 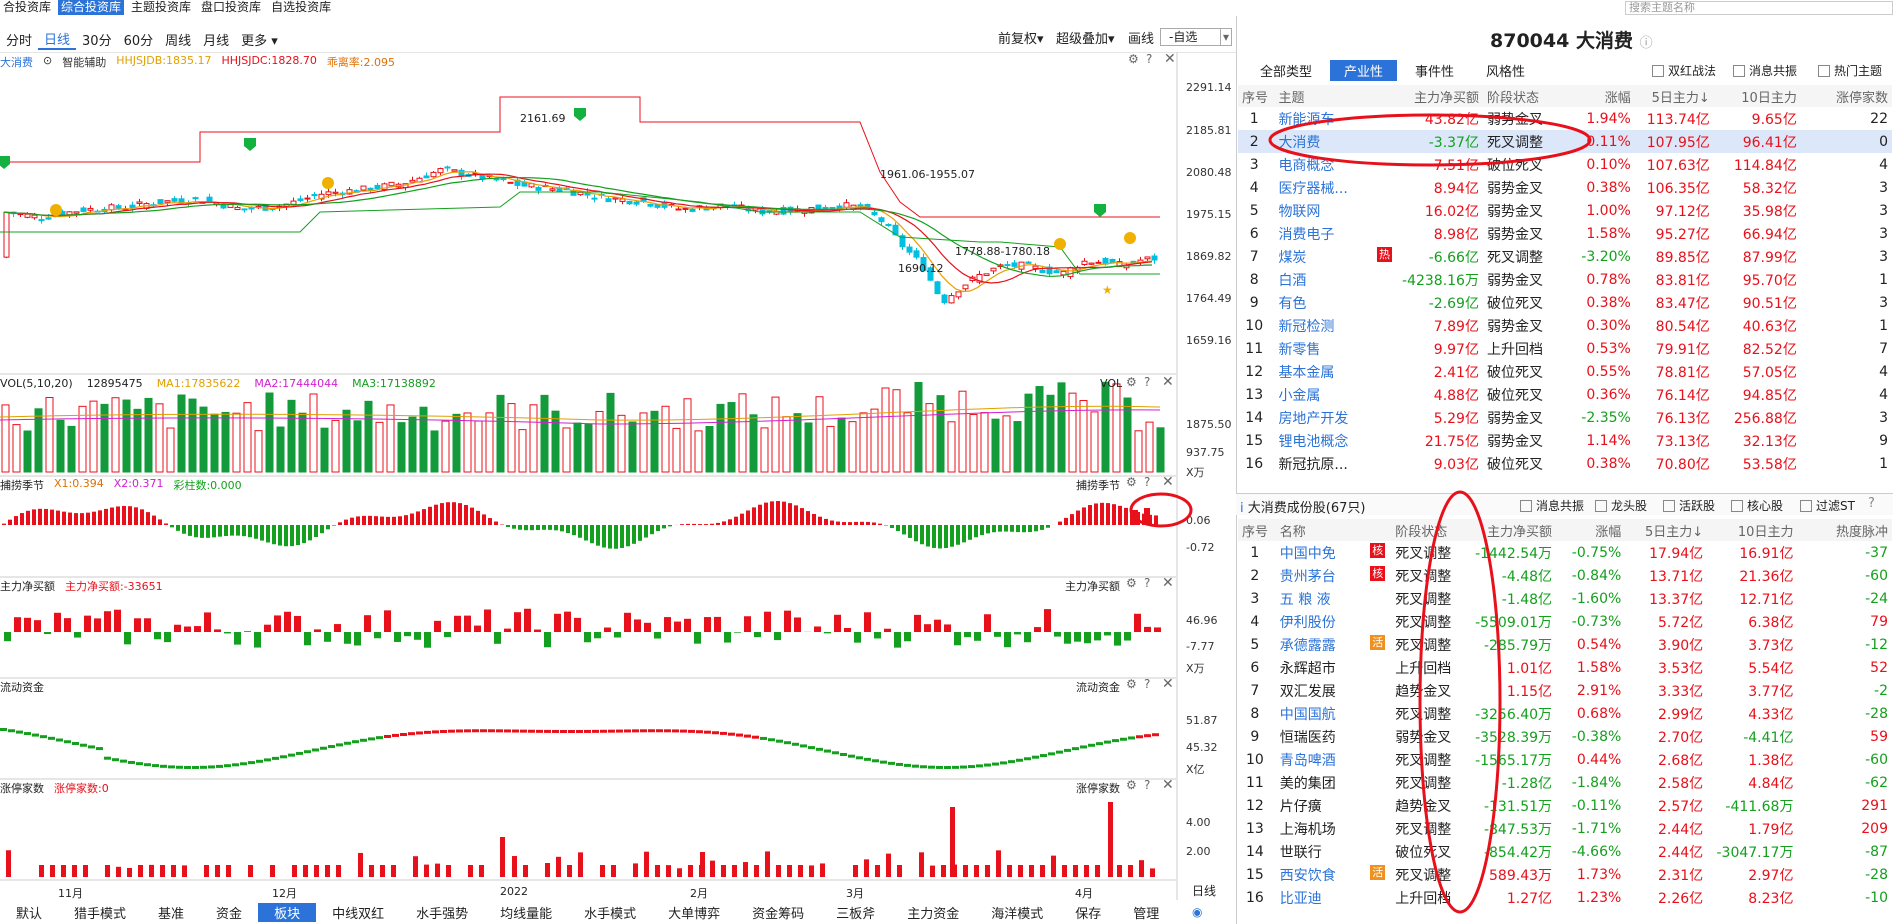 What do you see at coordinates (1306, 372) in the screenshot?
I see `theme-name: 基本金属` at bounding box center [1306, 372].